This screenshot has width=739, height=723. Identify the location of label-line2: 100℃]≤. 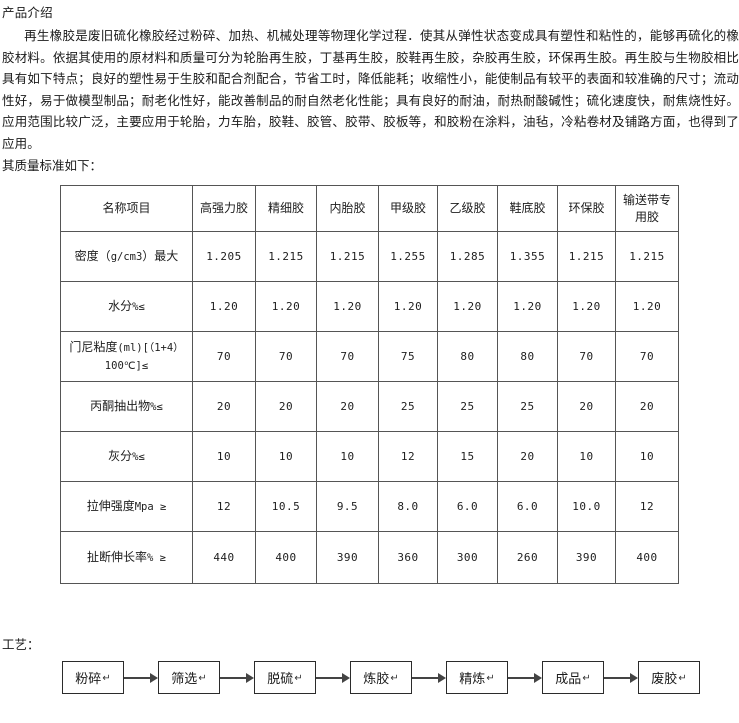
(126, 365).